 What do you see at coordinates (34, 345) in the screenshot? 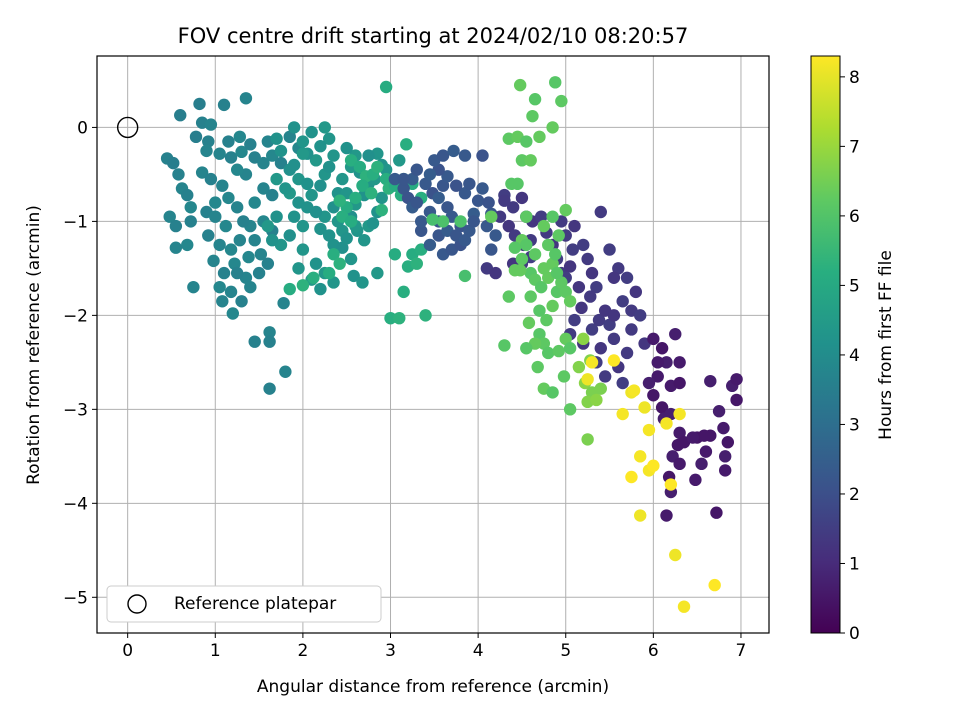
I see `y-axis-label: Rotation from reference (arcmin)` at bounding box center [34, 345].